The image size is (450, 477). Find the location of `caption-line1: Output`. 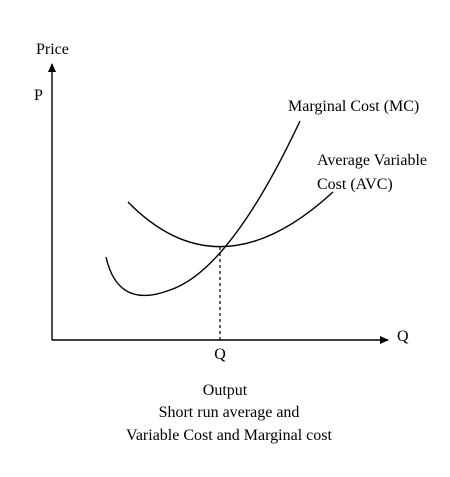

caption-line1: Output is located at coordinates (225, 390).